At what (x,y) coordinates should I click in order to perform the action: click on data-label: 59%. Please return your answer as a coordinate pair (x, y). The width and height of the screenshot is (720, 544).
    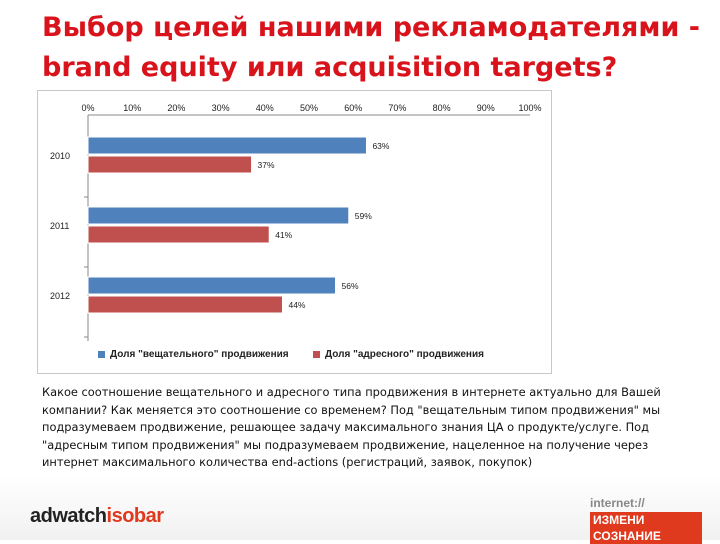
    Looking at the image, I should click on (363, 216).